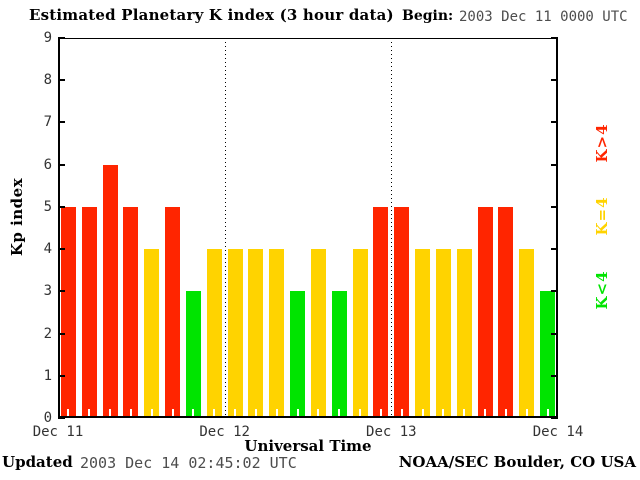  I want to click on x-tick-label: Dec 12, so click(224, 432).